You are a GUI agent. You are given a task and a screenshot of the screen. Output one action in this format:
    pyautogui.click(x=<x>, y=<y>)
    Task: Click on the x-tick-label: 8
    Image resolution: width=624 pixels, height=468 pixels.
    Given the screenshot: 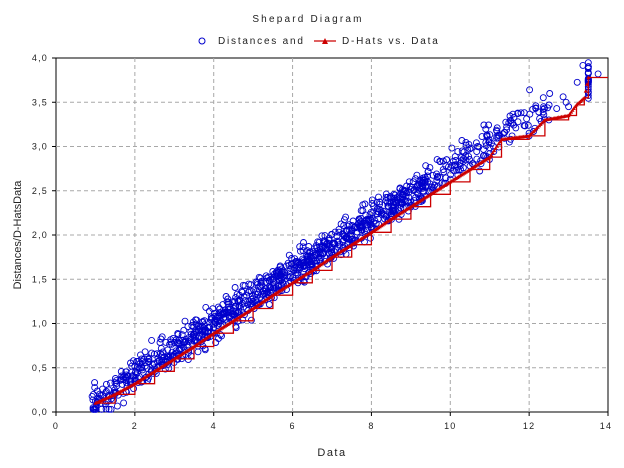 What is the action you would take?
    pyautogui.click(x=371, y=426)
    